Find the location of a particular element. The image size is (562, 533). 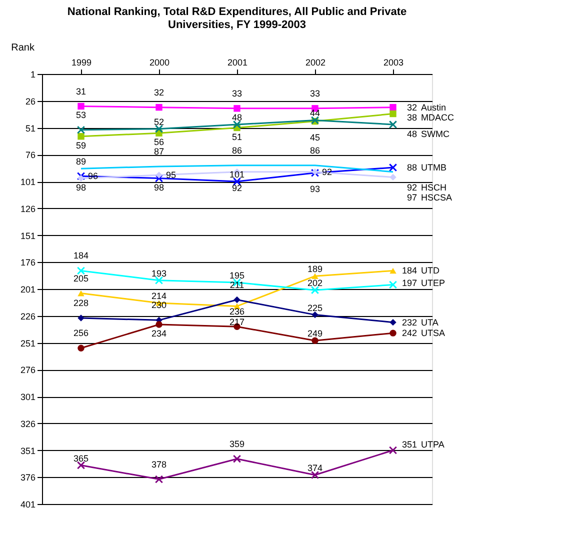

data-label: 242 is located at coordinates (409, 333).